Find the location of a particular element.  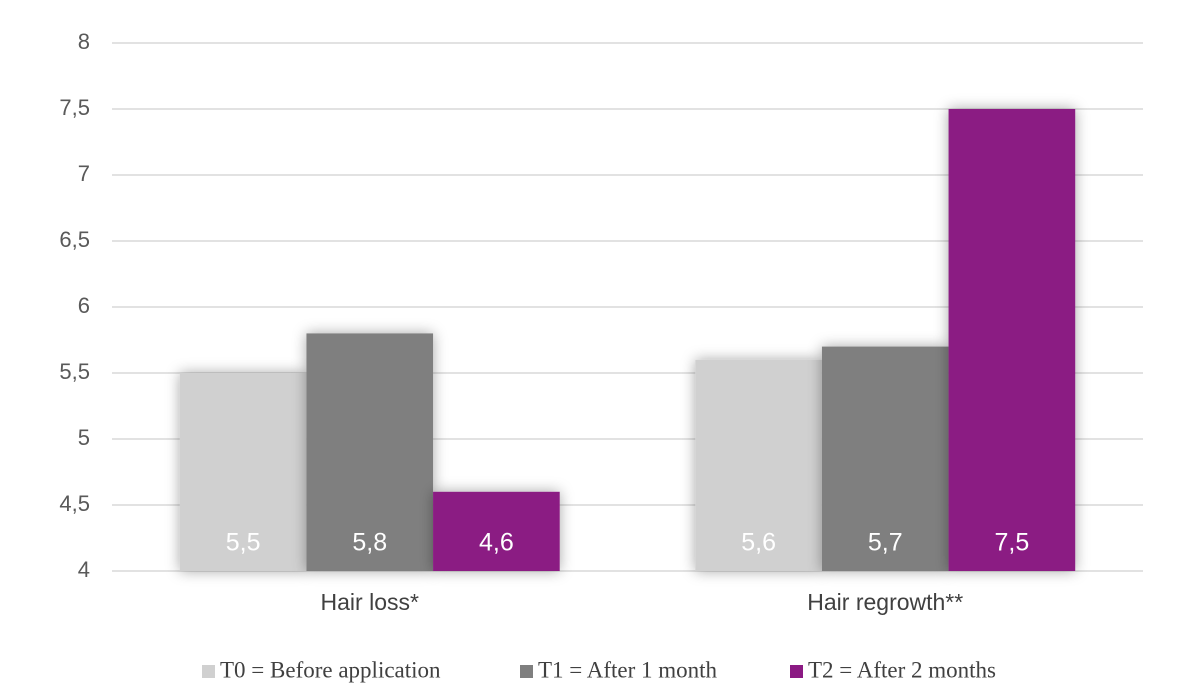

y-tick-label: 7,5 is located at coordinates (74, 107).